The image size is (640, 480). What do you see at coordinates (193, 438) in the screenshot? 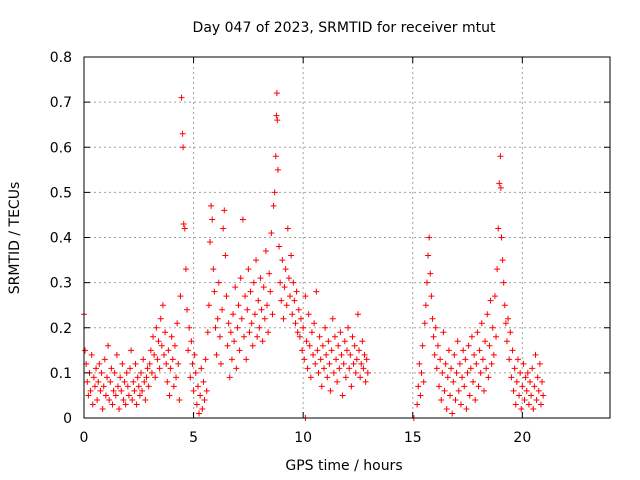
I see `x-tick-label-1: 5` at bounding box center [193, 438].